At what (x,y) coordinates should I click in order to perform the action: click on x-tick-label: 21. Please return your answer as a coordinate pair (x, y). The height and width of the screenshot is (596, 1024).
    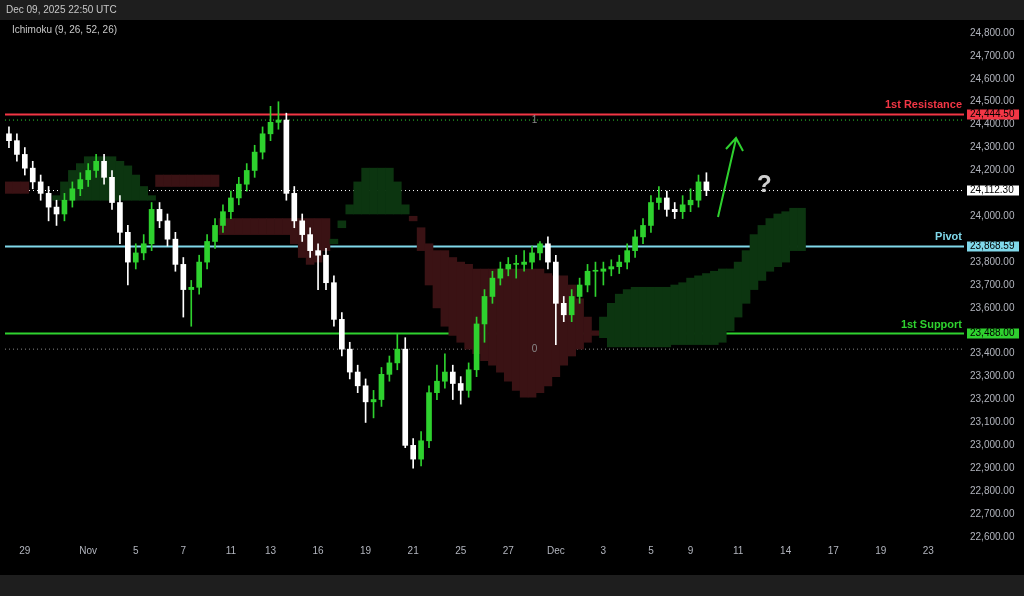
    Looking at the image, I should click on (413, 550).